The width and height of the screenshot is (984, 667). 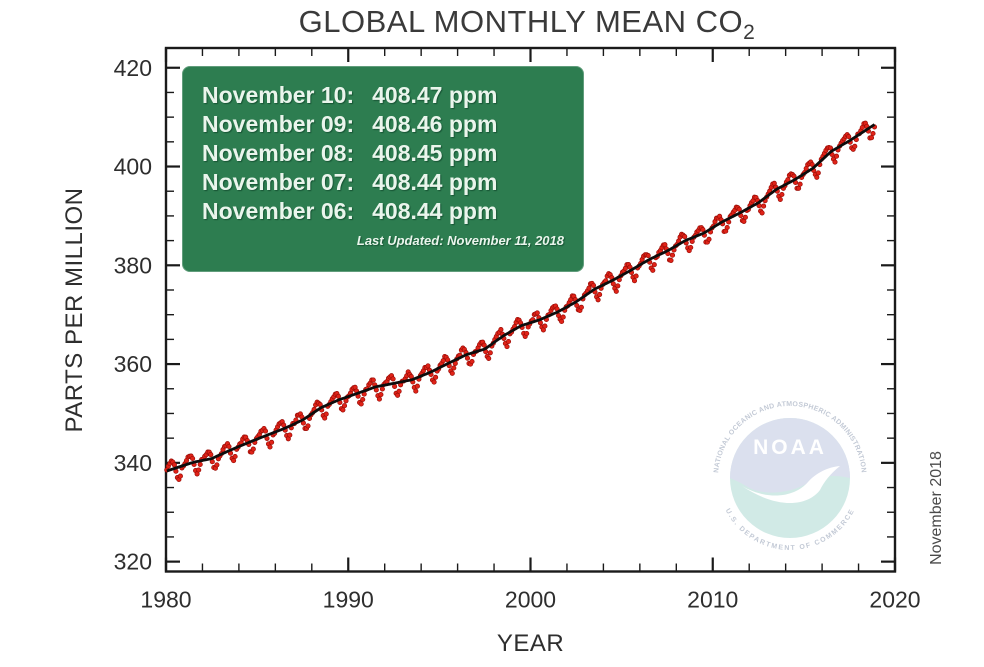 I want to click on side-date-label: November 2018, so click(x=936, y=508).